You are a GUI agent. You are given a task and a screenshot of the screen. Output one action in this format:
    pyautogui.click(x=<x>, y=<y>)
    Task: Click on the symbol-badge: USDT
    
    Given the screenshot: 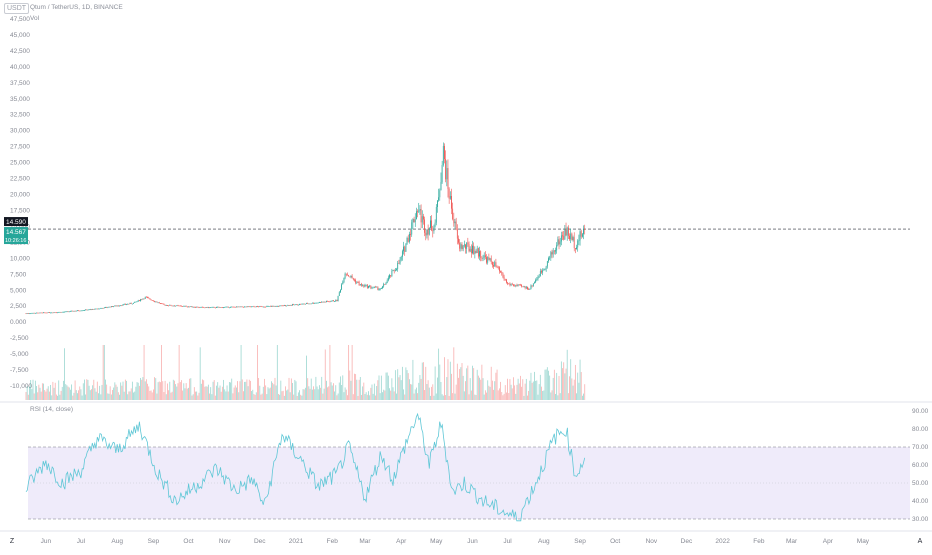 What is the action you would take?
    pyautogui.click(x=17, y=8)
    